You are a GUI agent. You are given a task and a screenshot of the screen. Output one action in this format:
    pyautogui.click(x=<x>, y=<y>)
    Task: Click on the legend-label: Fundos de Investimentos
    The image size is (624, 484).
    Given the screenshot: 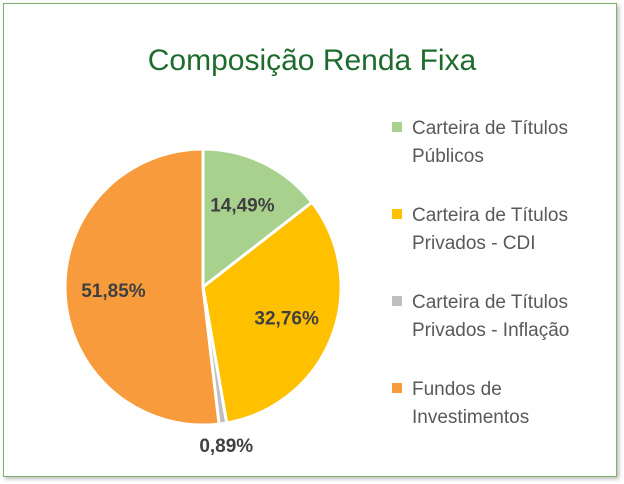 What is the action you would take?
    pyautogui.click(x=471, y=403)
    